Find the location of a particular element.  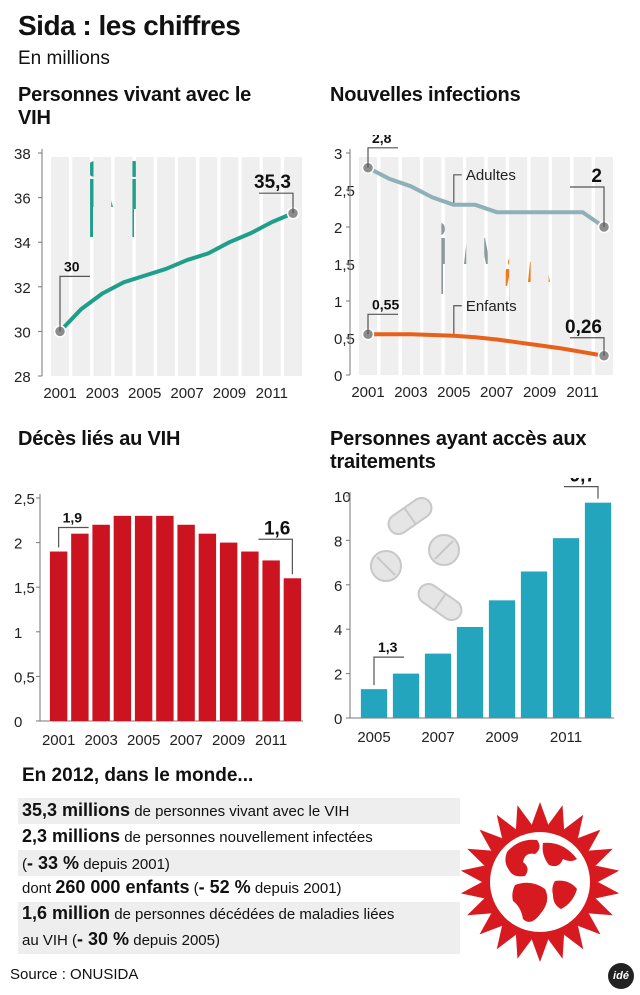

data-label: 1,3 is located at coordinates (388, 647).